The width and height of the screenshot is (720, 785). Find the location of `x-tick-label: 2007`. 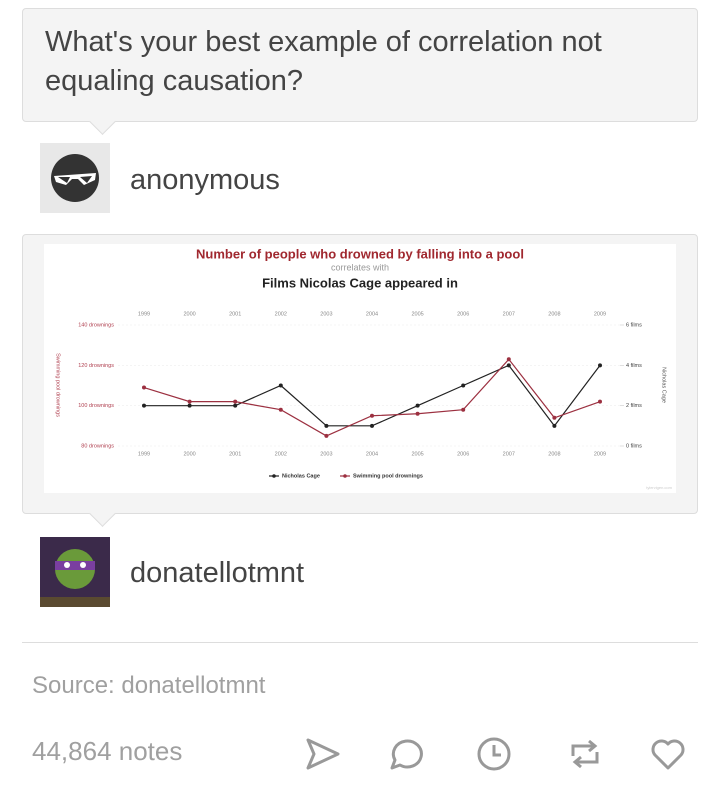

x-tick-label: 2007 is located at coordinates (509, 454).